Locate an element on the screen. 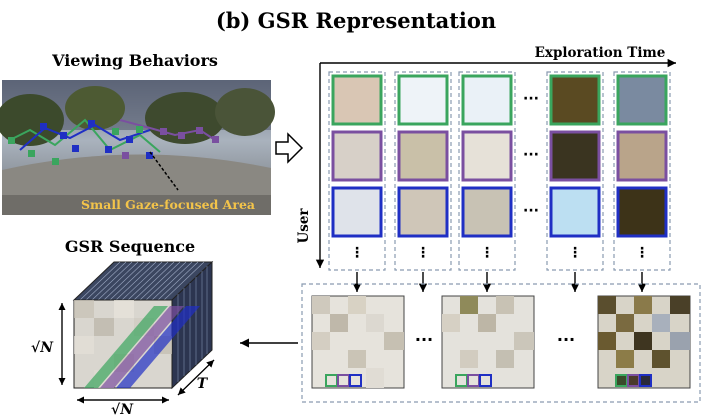 This screenshot has height=416, width=706. sqrt-n-vertical-label: √N is located at coordinates (42, 348).